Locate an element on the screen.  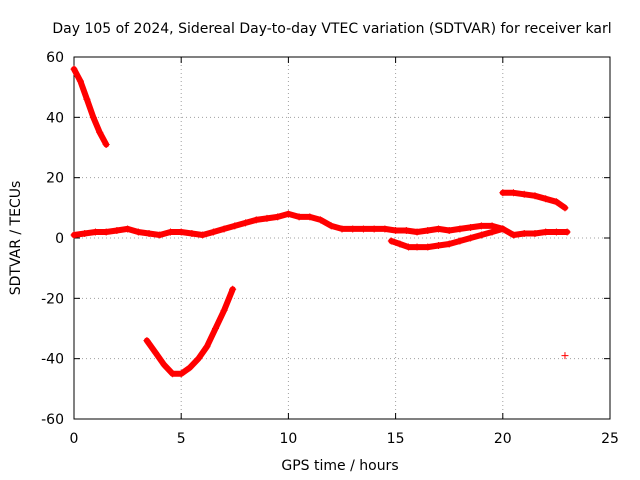
y-tick-label: -40 is located at coordinates (52, 360).